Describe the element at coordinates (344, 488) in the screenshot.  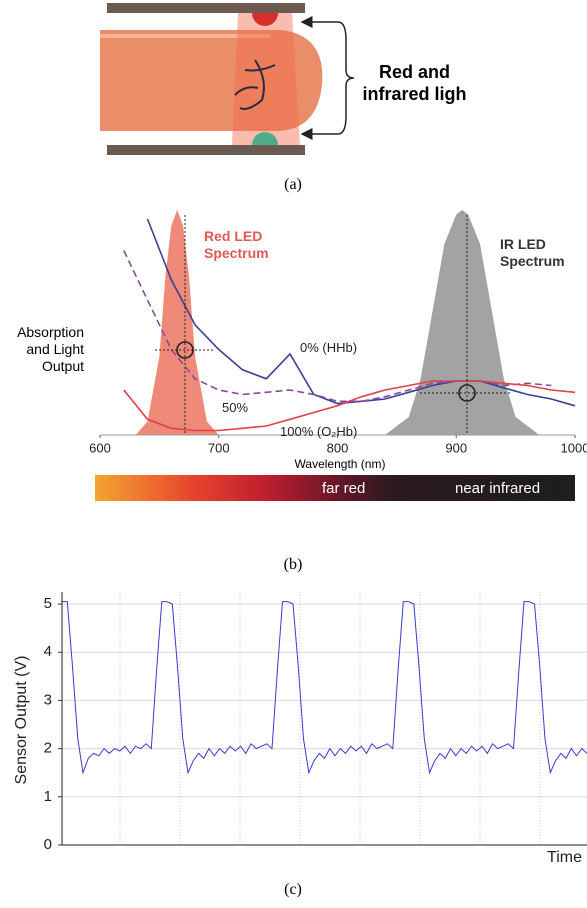
I see `color-band-label: far red` at that location.